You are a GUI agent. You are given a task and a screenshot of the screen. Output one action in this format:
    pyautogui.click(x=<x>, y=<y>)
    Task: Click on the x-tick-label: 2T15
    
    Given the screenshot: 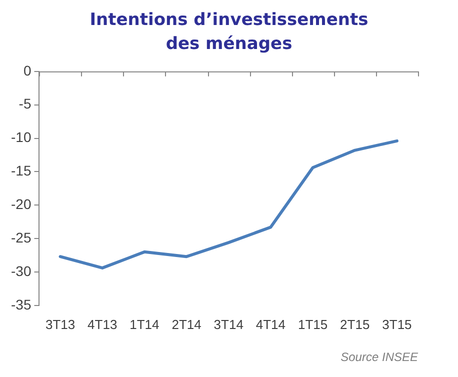 What is the action you would take?
    pyautogui.click(x=355, y=324)
    